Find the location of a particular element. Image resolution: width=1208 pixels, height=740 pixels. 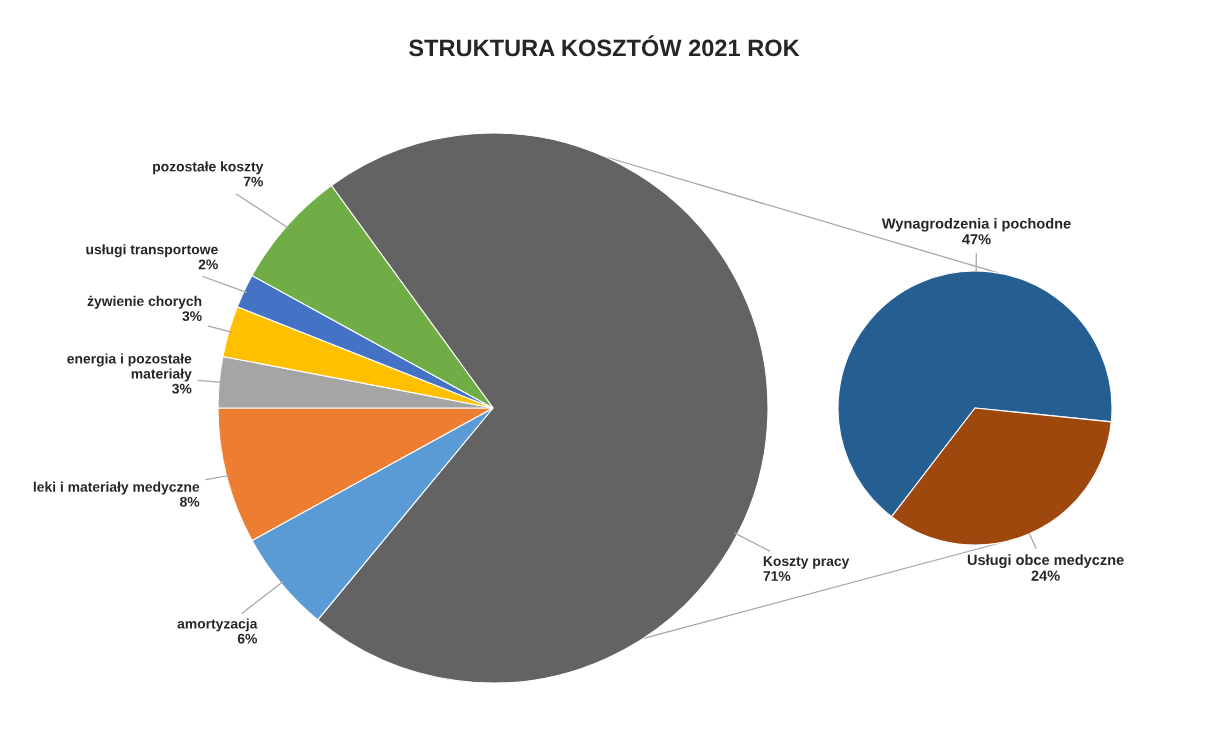

data-label: 6% is located at coordinates (247, 638).